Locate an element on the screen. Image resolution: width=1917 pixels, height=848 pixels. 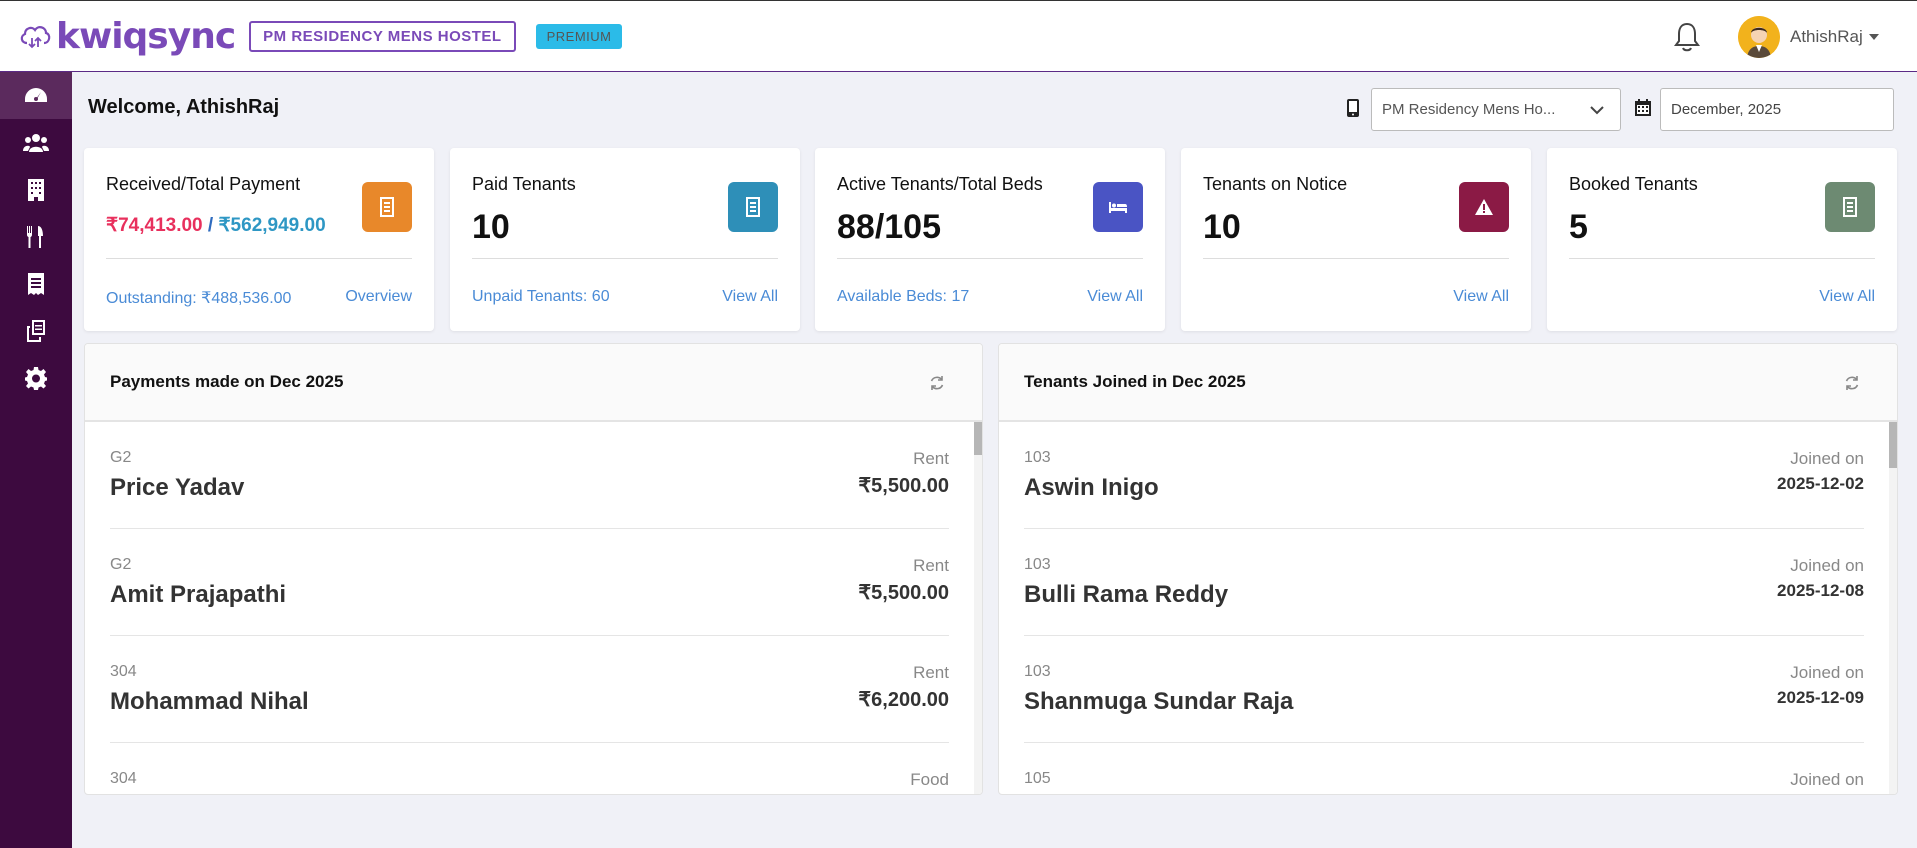
unpaid-tenants-count: Unpaid Tenants: 60 is located at coordinates (541, 296).